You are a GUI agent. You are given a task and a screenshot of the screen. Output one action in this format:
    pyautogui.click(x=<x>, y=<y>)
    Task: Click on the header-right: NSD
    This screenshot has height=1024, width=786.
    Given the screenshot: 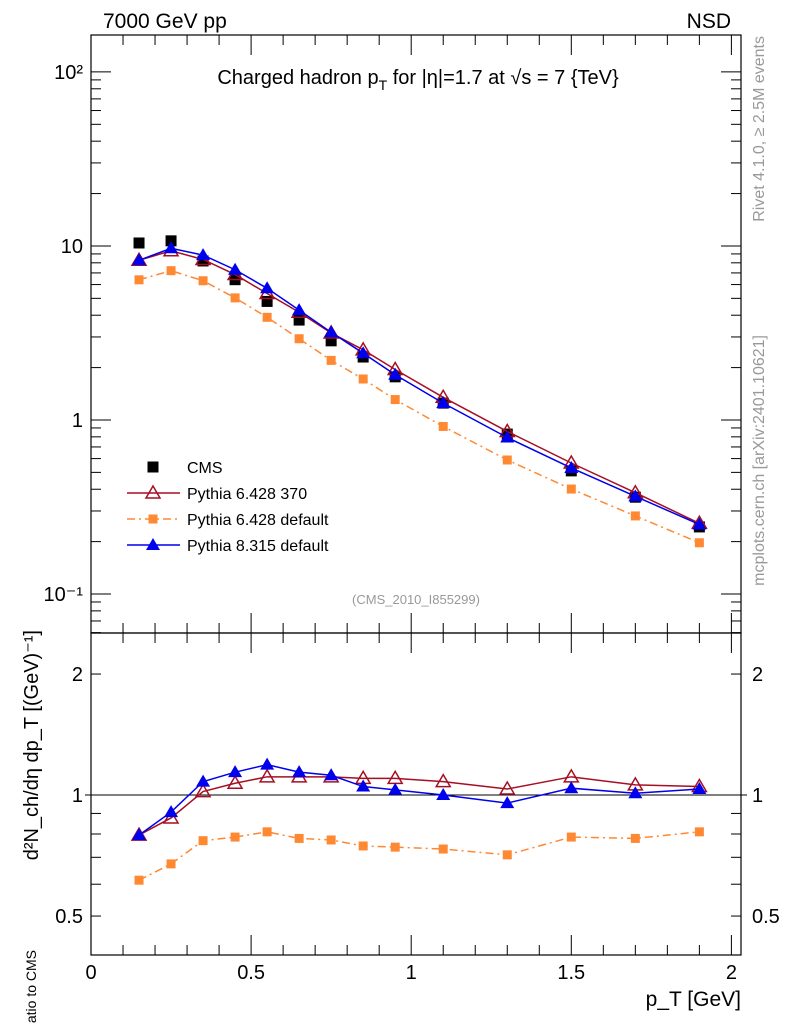 What is the action you would take?
    pyautogui.click(x=709, y=21)
    